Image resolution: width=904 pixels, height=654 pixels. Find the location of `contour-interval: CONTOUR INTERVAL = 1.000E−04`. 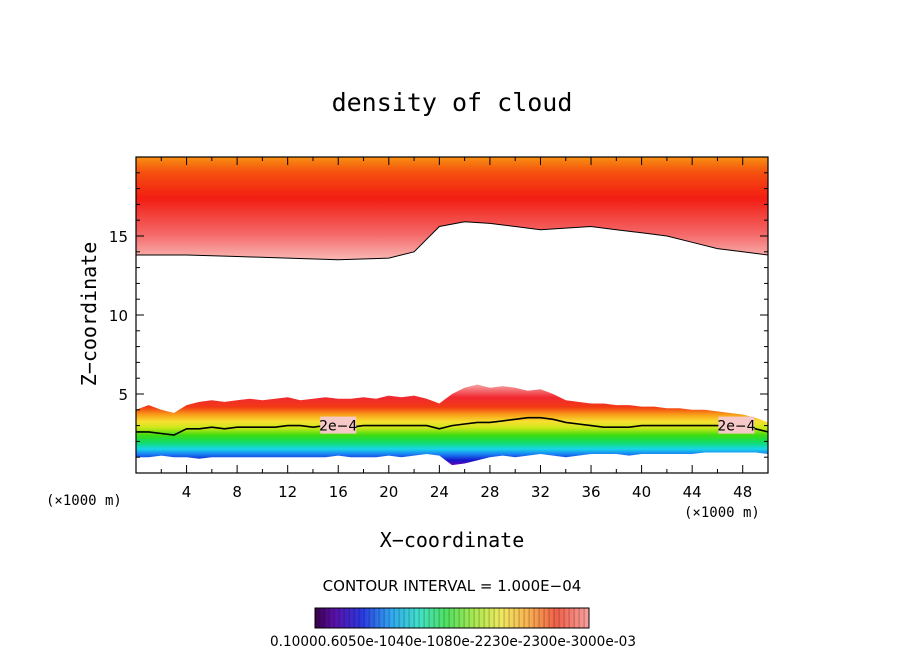

contour-interval: CONTOUR INTERVAL = 1.000E−04 is located at coordinates (452, 586).